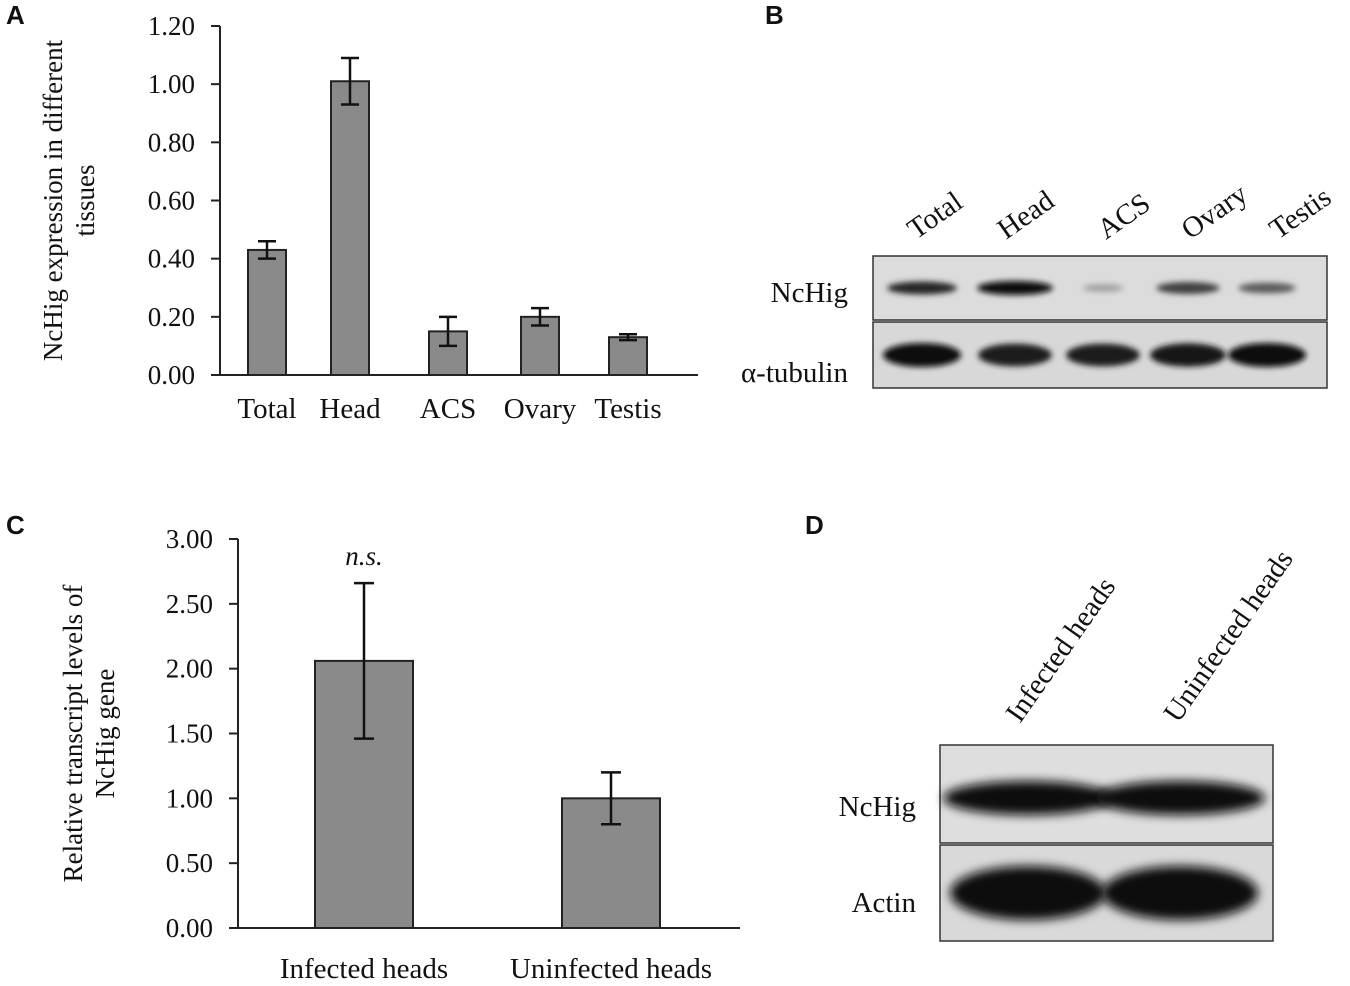  I want to click on blotB-lane-label-acs: ACS, so click(1124, 216).